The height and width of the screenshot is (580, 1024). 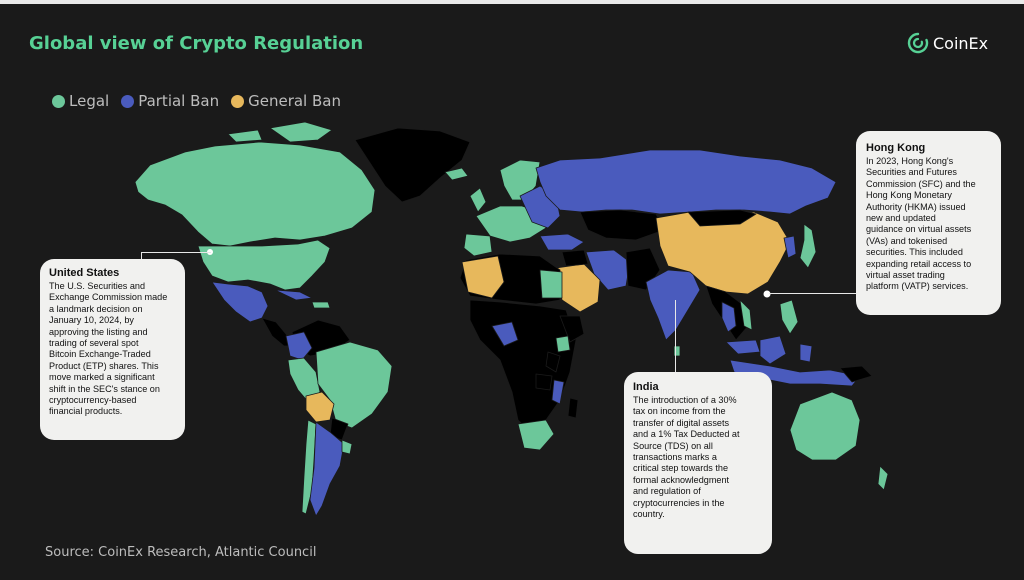 I want to click on legend-label: General Ban, so click(x=294, y=101).